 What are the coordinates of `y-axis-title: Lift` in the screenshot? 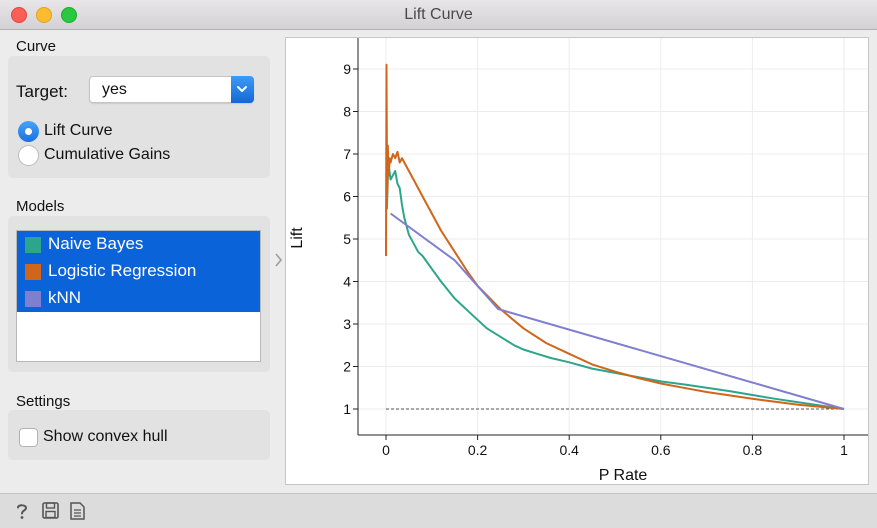 It's located at (297, 238).